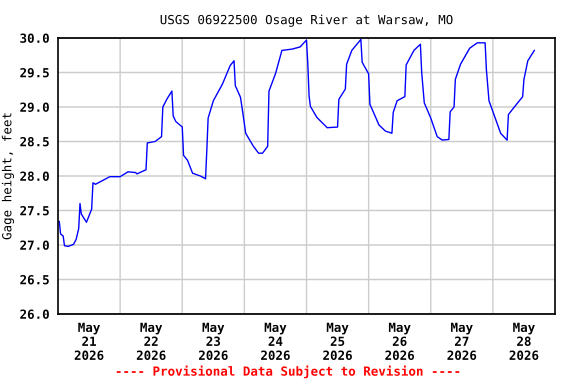 The image size is (576, 384). What do you see at coordinates (34, 279) in the screenshot?
I see `y-tick-label: 26.5` at bounding box center [34, 279].